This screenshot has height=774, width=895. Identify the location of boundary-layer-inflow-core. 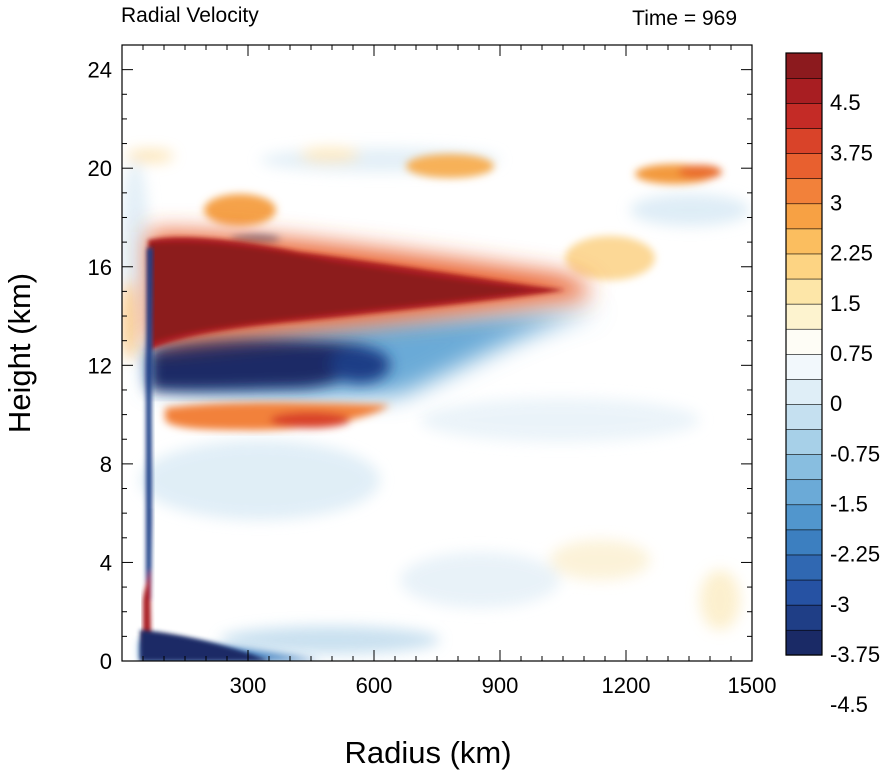
(205, 645).